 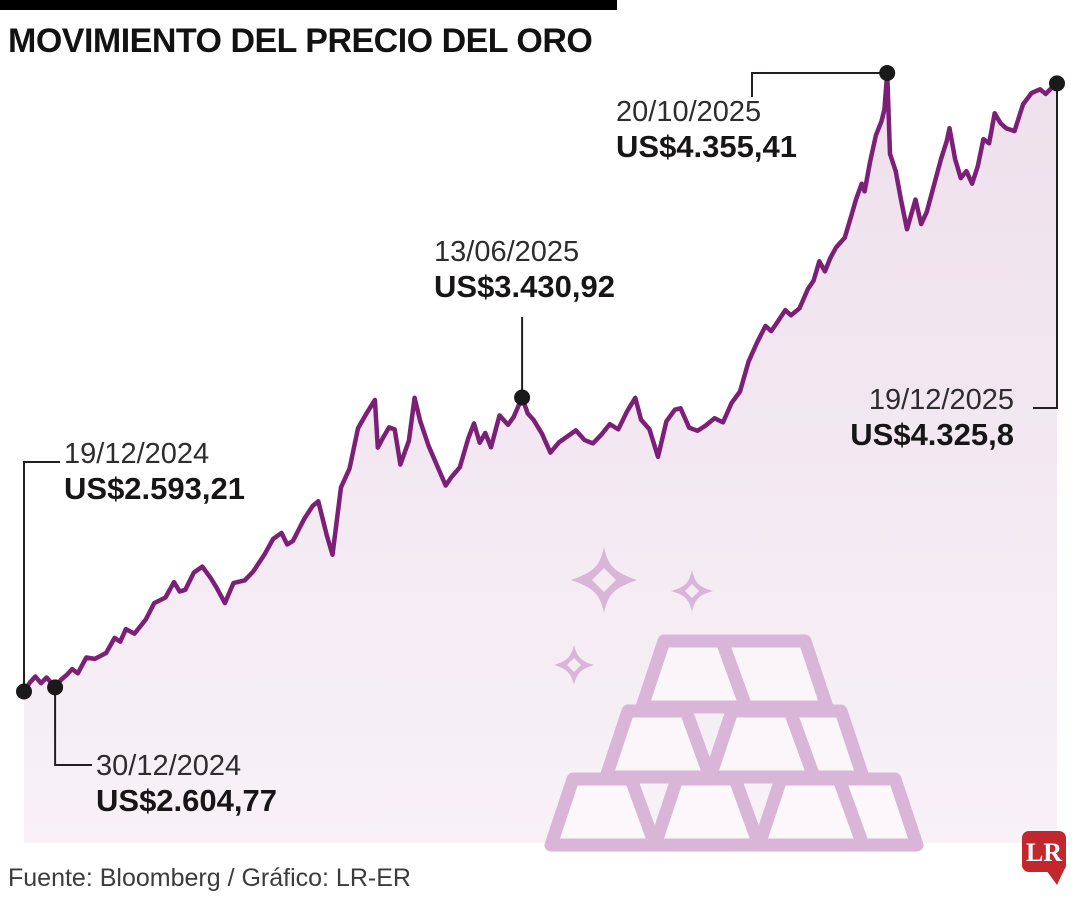 I want to click on annotation-value: US$4.355,41, so click(x=706, y=147).